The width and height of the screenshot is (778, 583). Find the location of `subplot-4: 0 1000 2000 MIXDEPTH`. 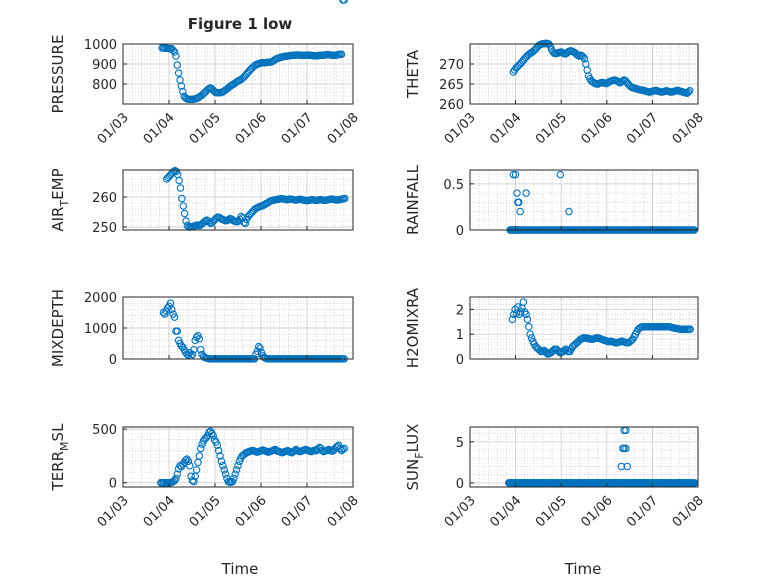

subplot-4: 0 1000 2000 MIXDEPTH is located at coordinates (201, 328).